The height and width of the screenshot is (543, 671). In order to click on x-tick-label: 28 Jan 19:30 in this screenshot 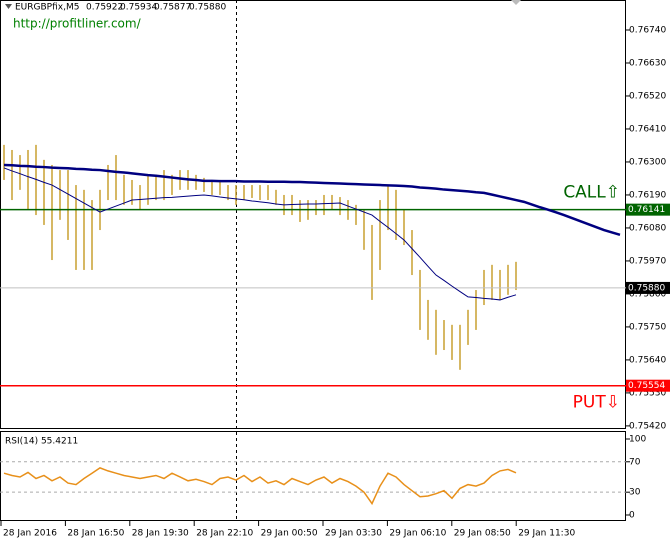, I will do `click(160, 534)`.